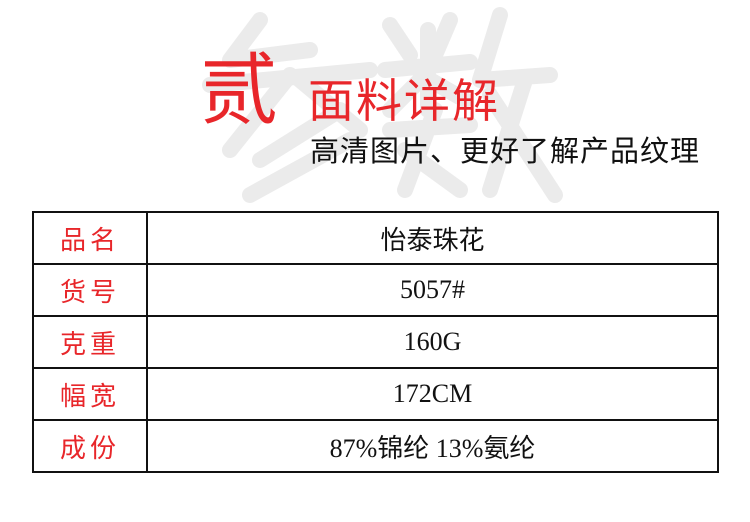 Image resolution: width=750 pixels, height=522 pixels. Describe the element at coordinates (90, 290) in the screenshot. I see `row-label: 货号` at that location.